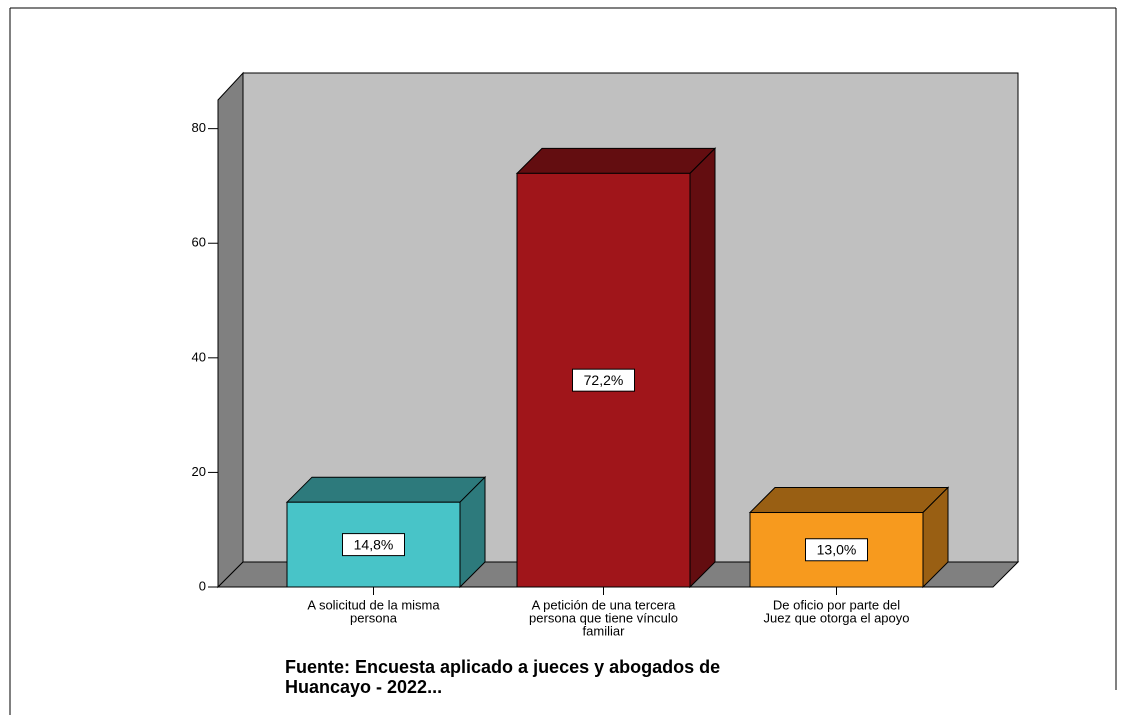  Describe the element at coordinates (603, 617) in the screenshot. I see `x-tick-label: persona que tiene vínculo` at that location.